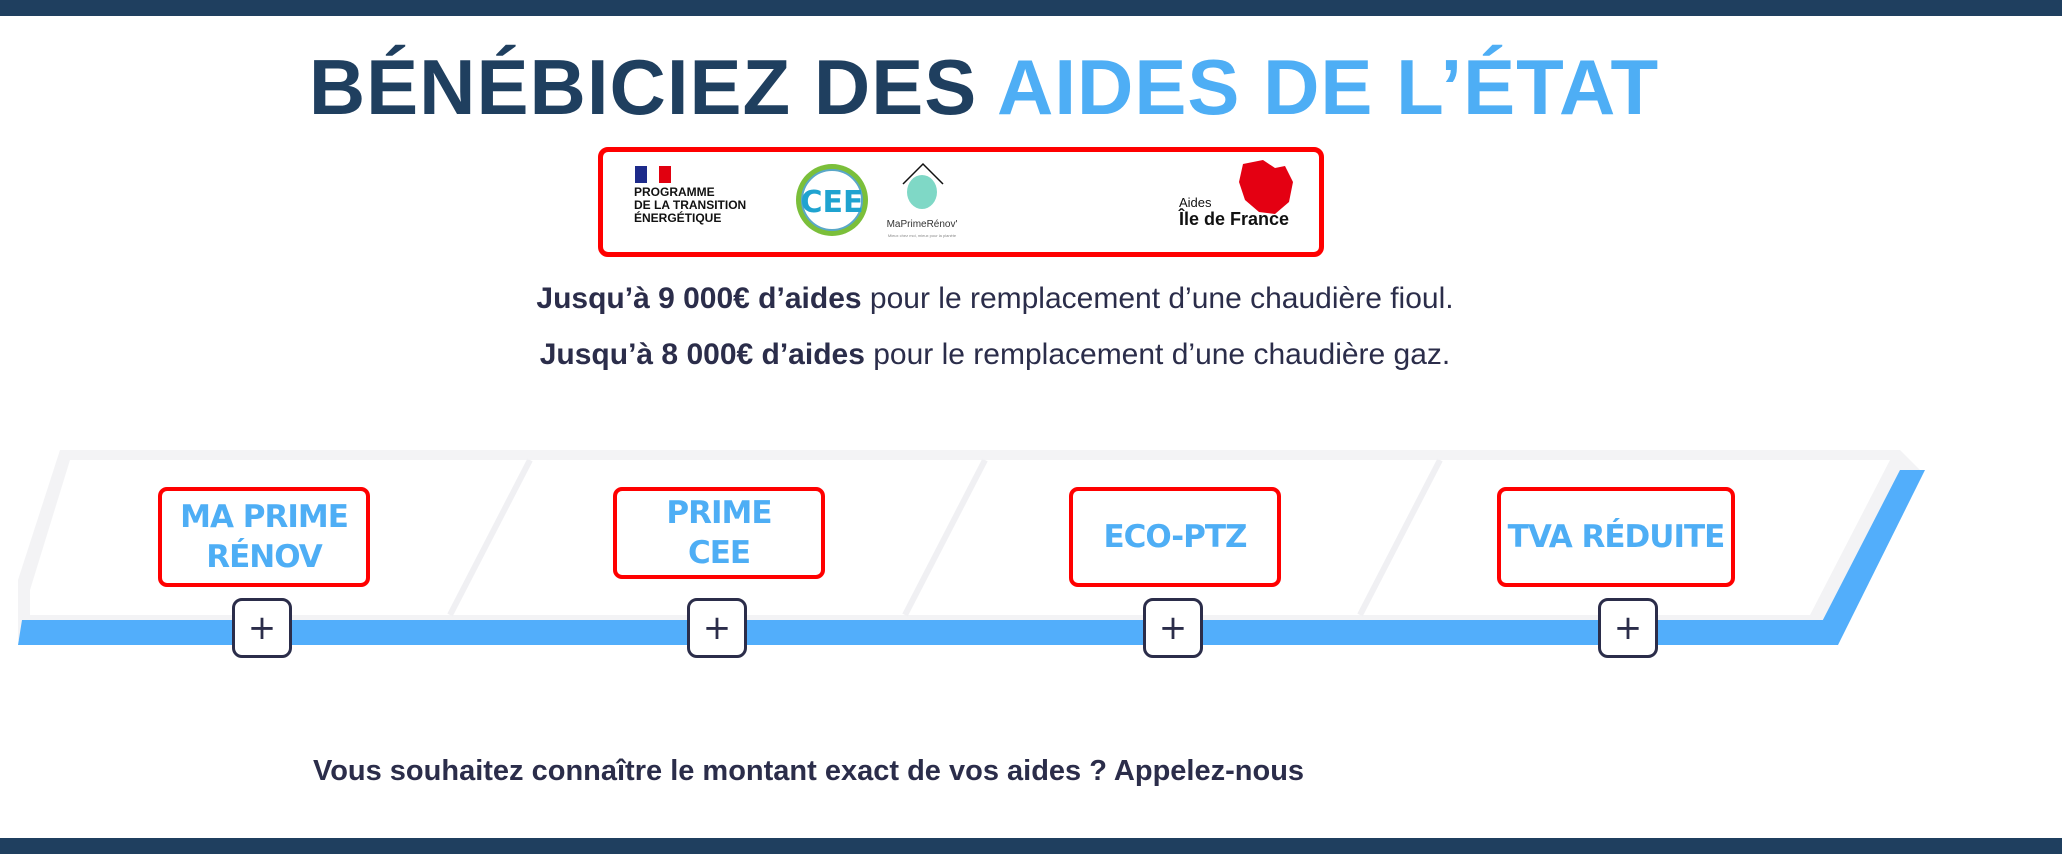 Image resolution: width=2062 pixels, height=854 pixels. I want to click on svg-text: CEE, so click(831, 202).